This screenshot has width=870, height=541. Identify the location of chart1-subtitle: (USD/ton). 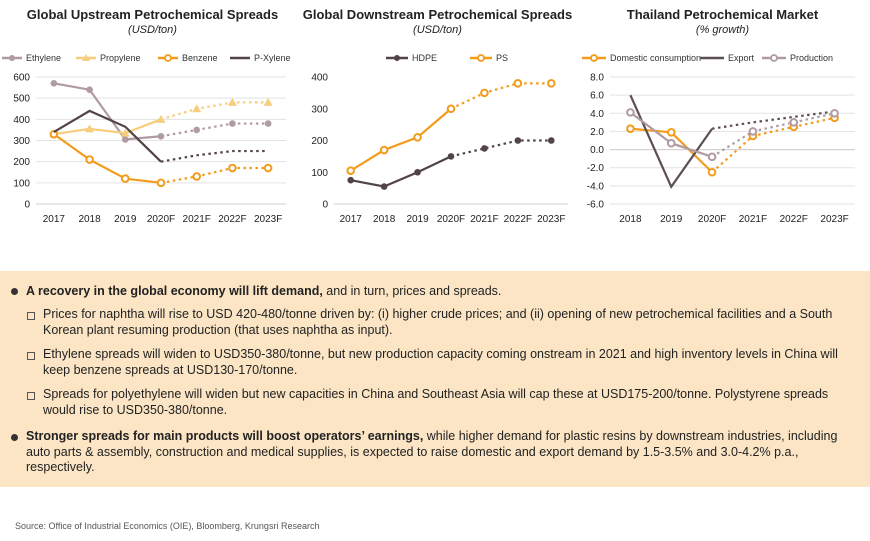
(152, 30).